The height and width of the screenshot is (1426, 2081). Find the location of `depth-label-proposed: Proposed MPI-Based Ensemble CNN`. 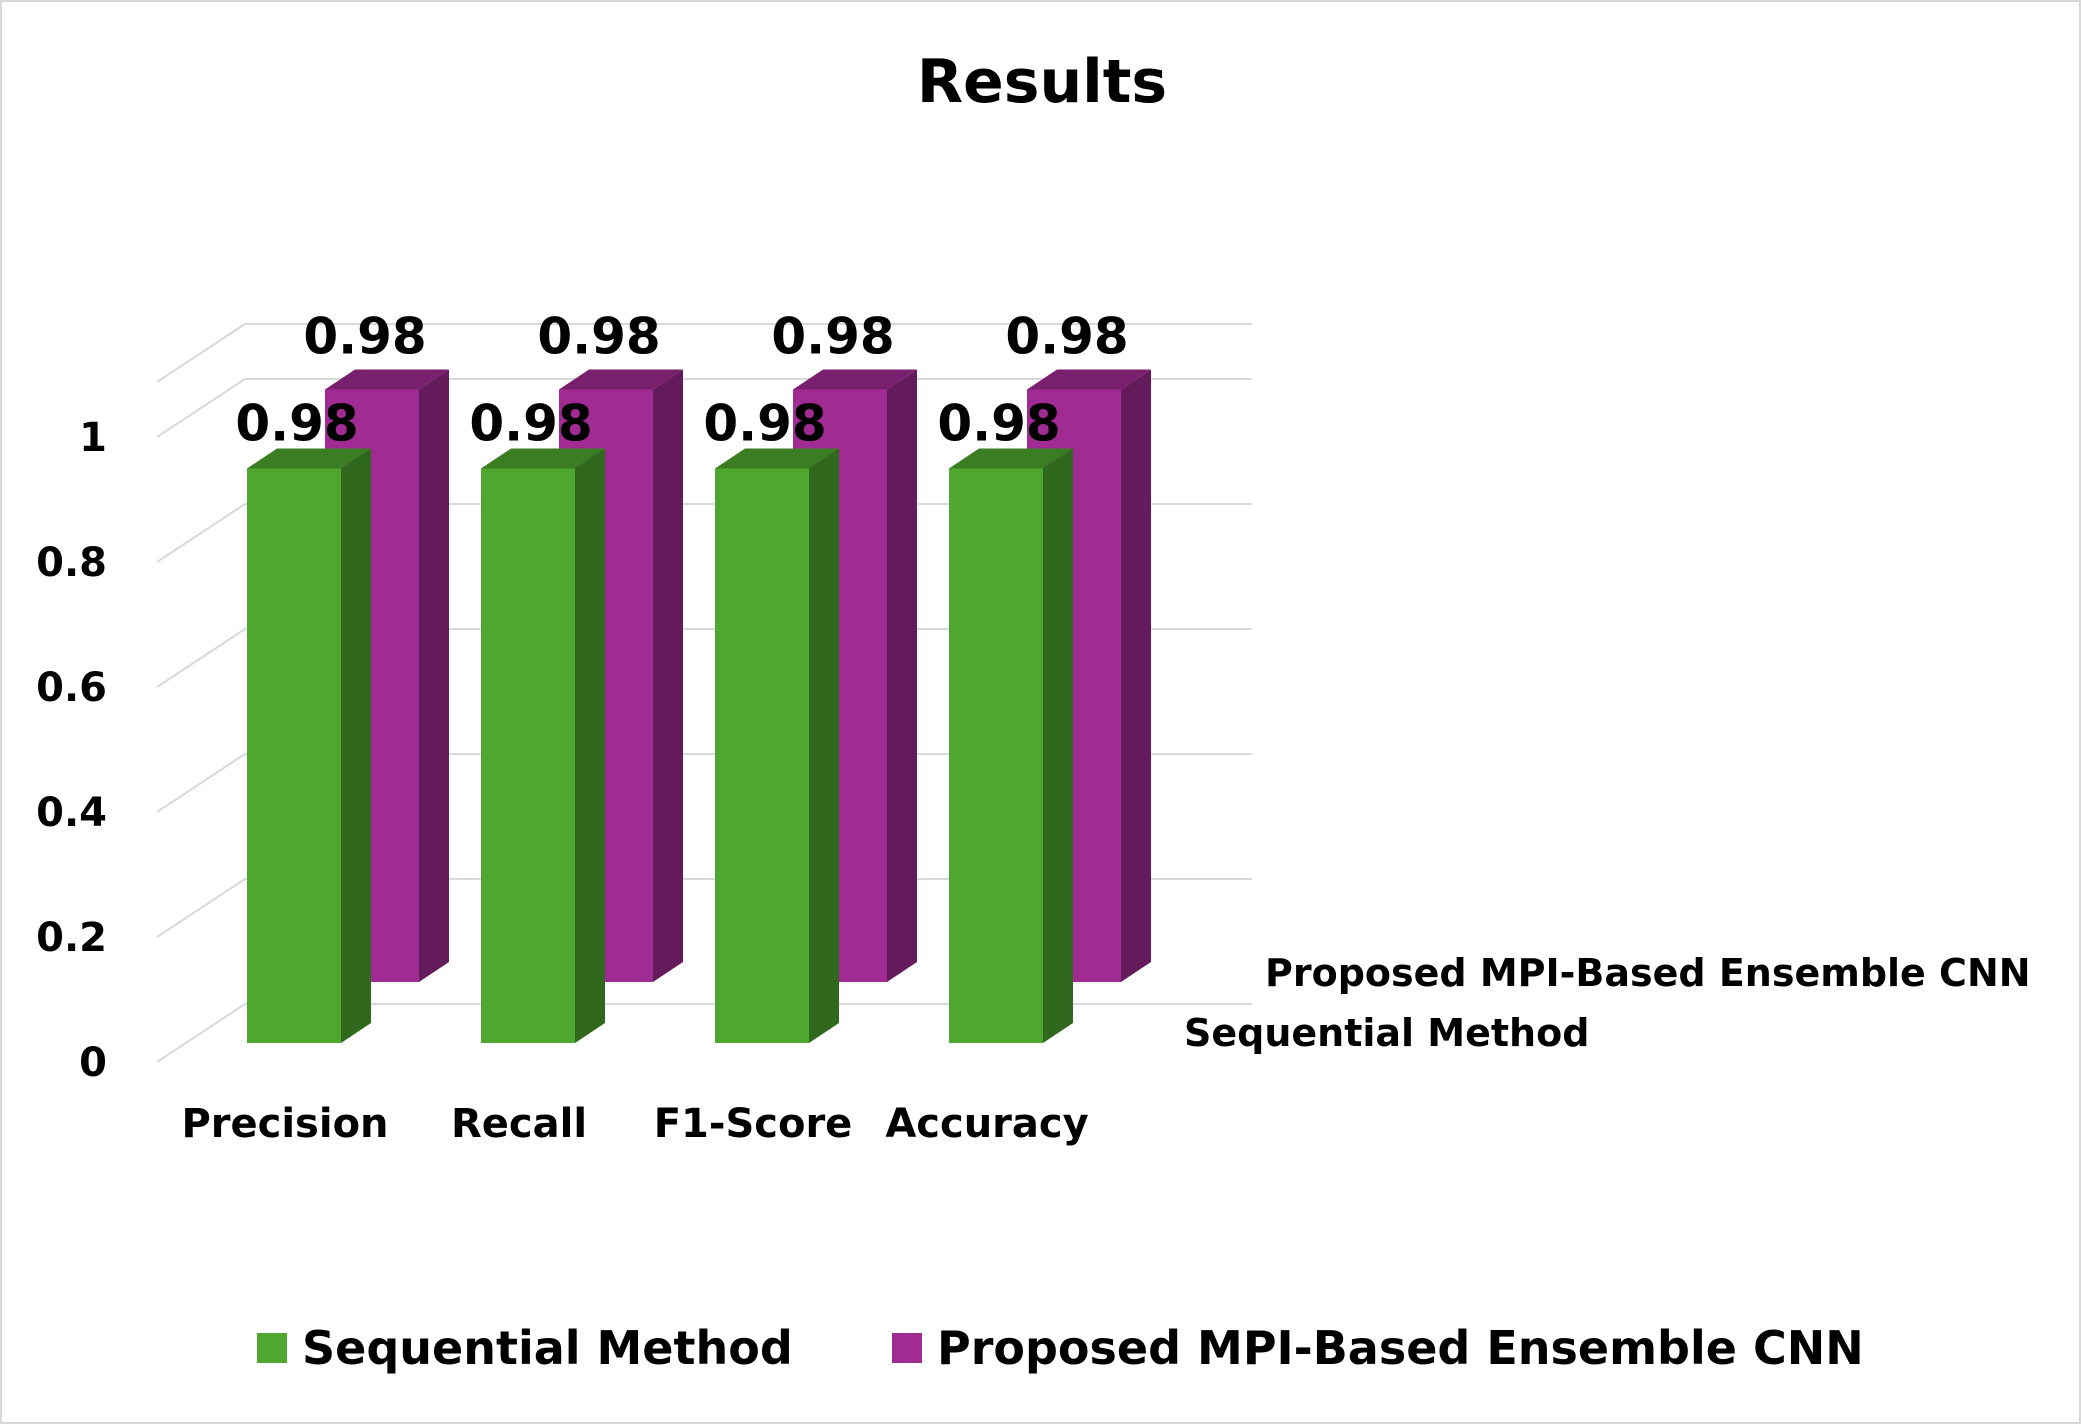

depth-label-proposed: Proposed MPI-Based Ensemble CNN is located at coordinates (1648, 973).